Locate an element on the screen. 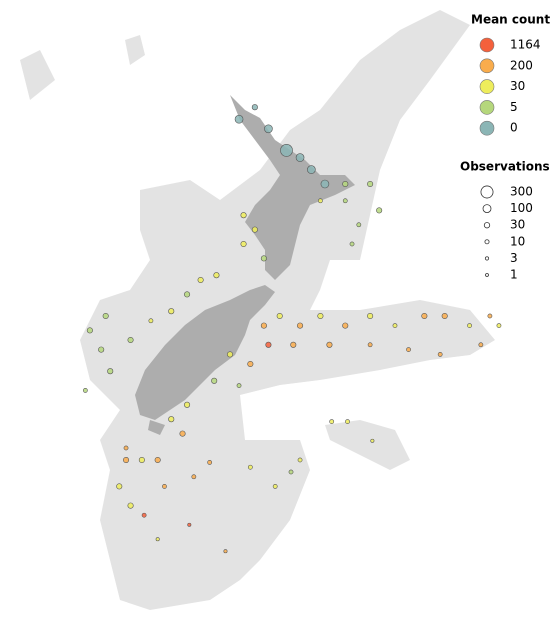 The width and height of the screenshot is (560, 640). legend-label: 300 is located at coordinates (521, 192).